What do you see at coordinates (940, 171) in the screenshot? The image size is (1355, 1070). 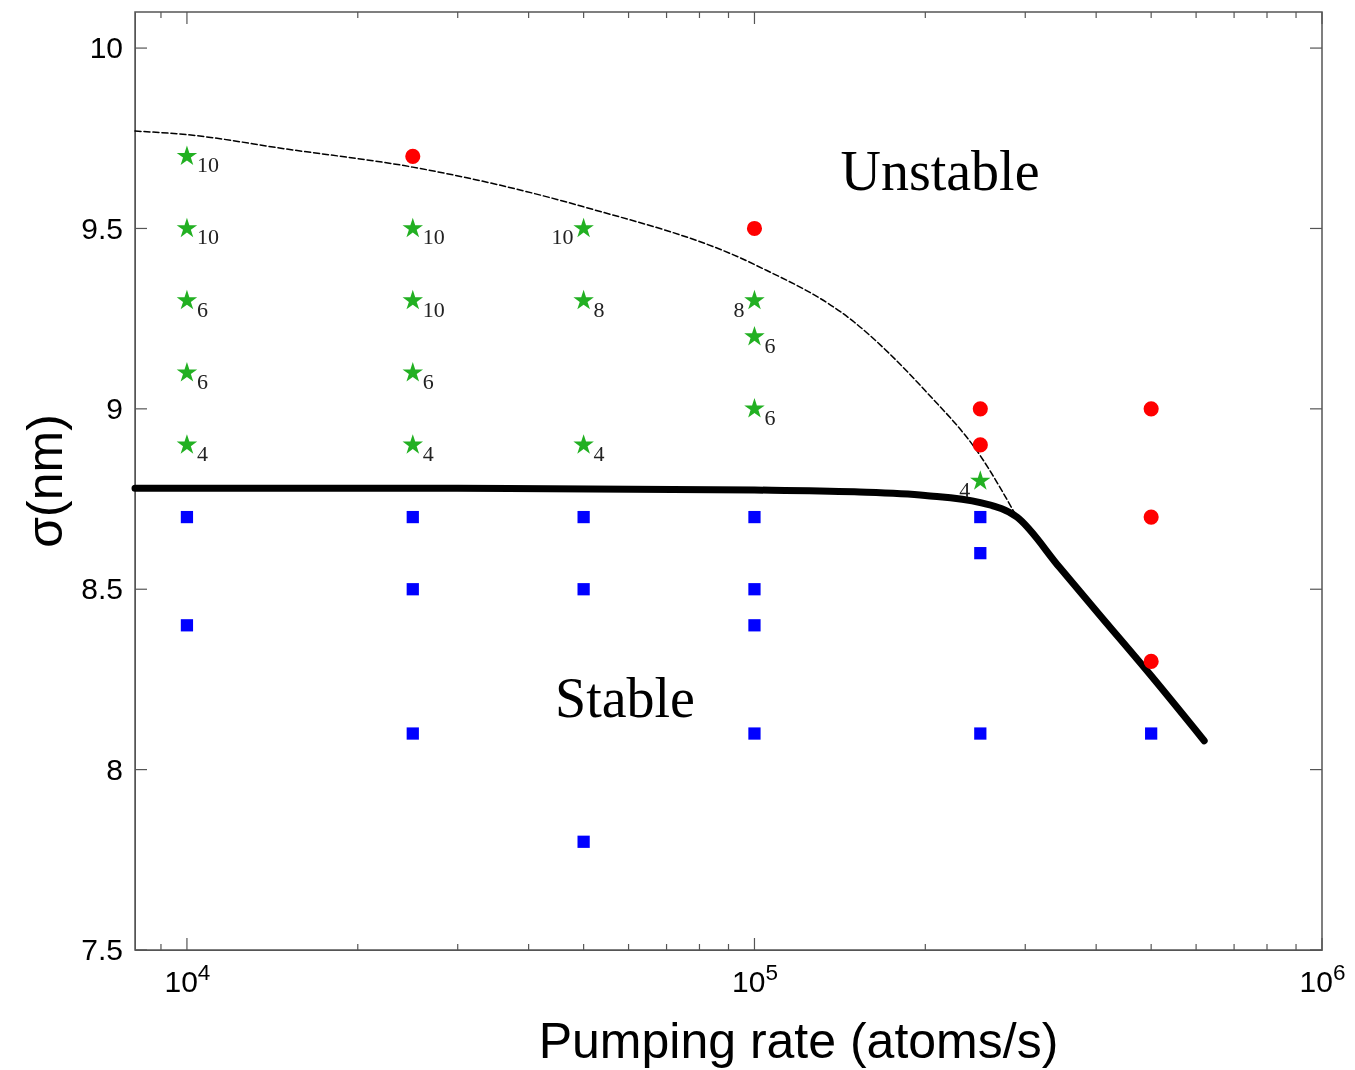 I see `annotation: Unstable` at bounding box center [940, 171].